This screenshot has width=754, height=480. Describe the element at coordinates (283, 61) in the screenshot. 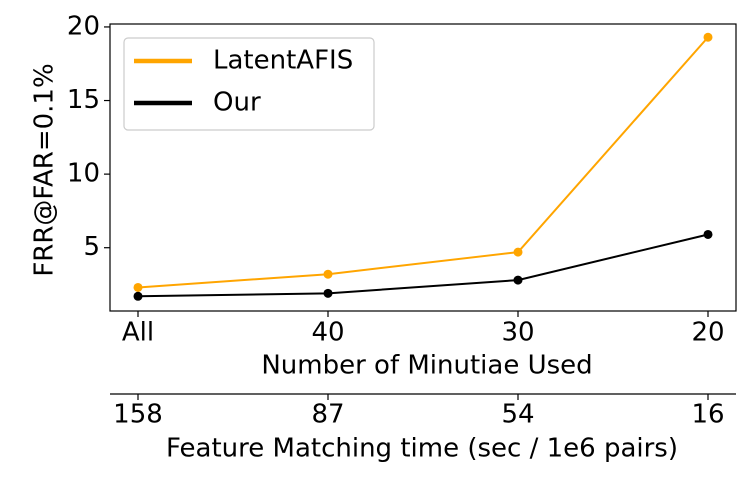

I see `legend-label: LatentAFIS` at that location.